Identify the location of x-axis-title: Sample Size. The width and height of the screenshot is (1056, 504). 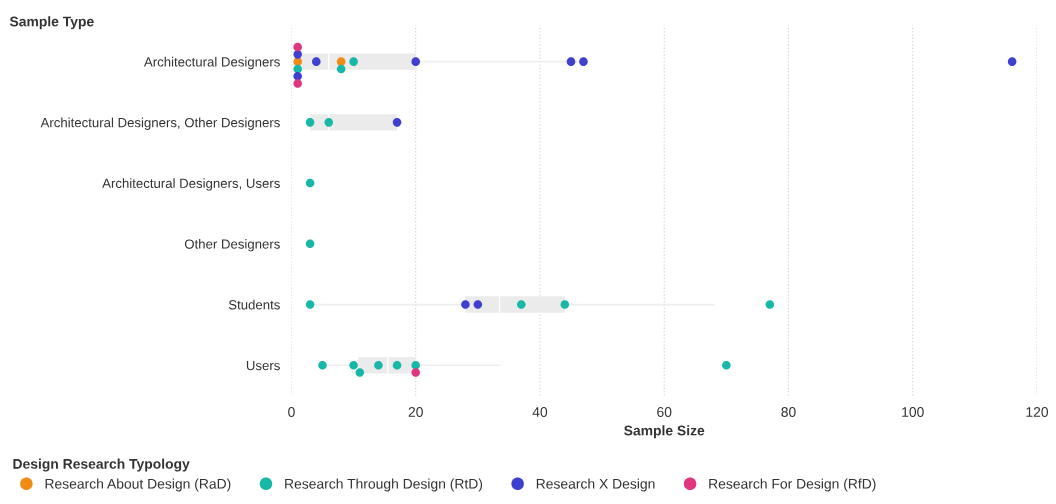
(664, 432).